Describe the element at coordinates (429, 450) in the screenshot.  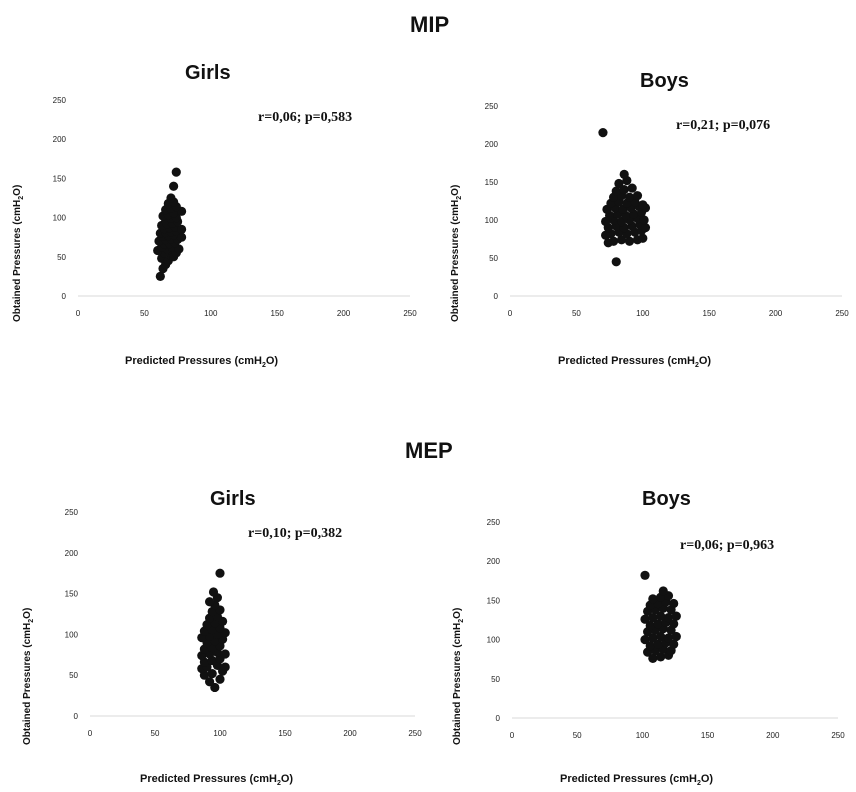
I see `mep-section-title: MEP` at that location.